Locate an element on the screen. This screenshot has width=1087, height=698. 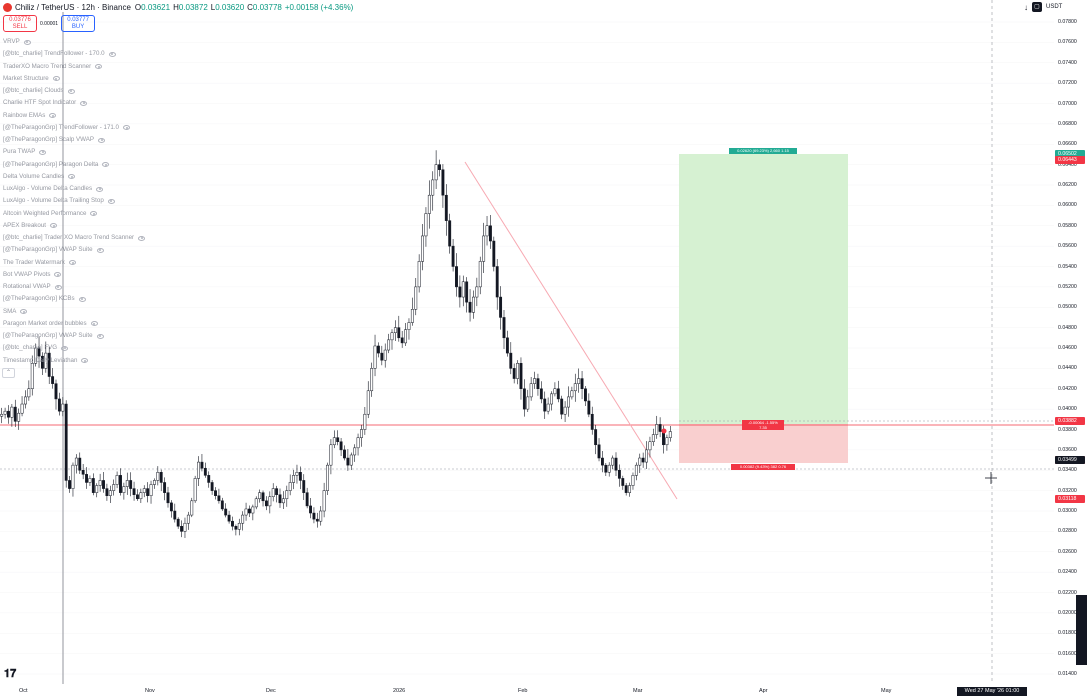
indicator-item: Rainbow EMAs is located at coordinates (74, 116).